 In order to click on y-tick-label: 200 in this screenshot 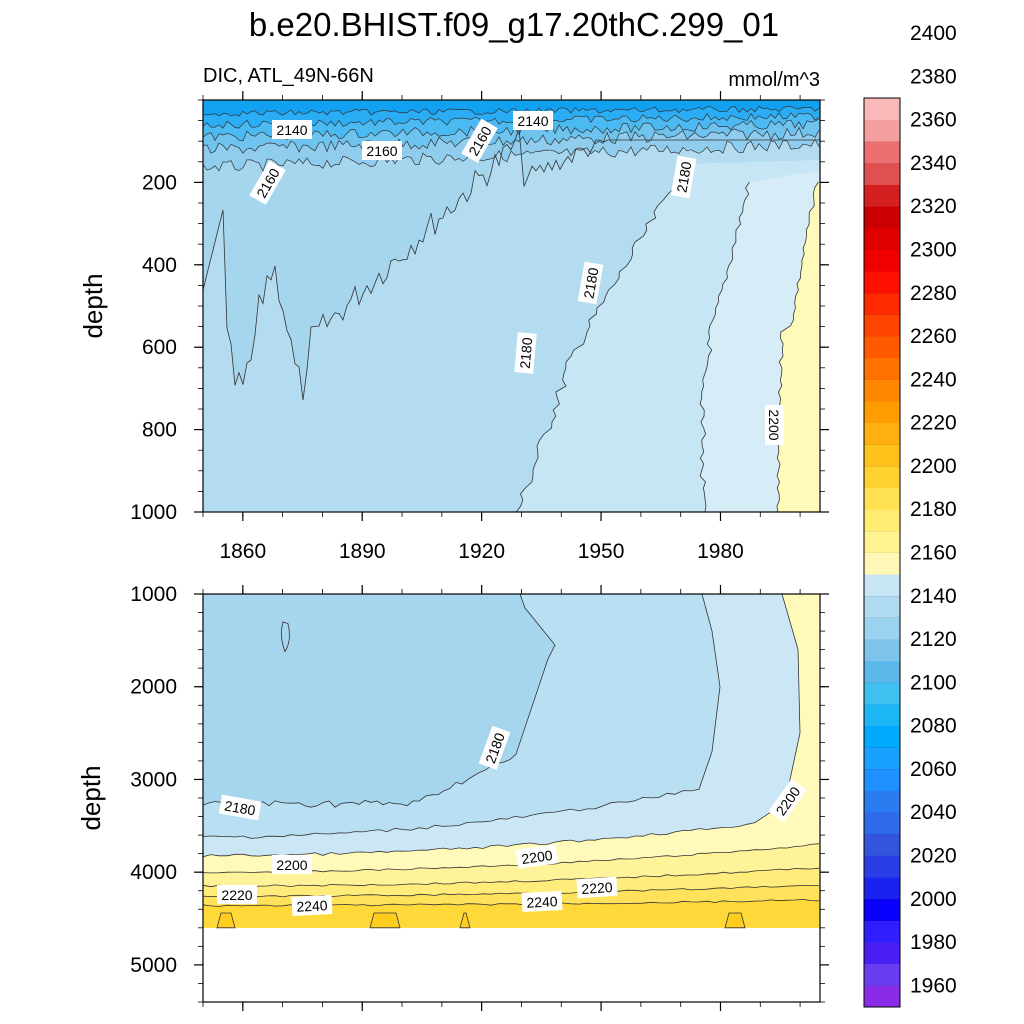, I will do `click(159, 182)`.